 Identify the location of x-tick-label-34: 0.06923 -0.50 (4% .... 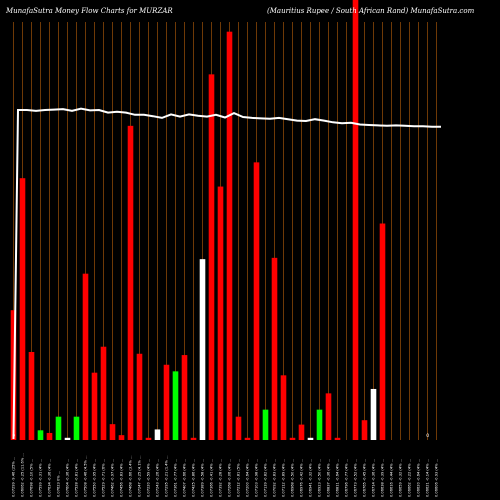
(320, 478).